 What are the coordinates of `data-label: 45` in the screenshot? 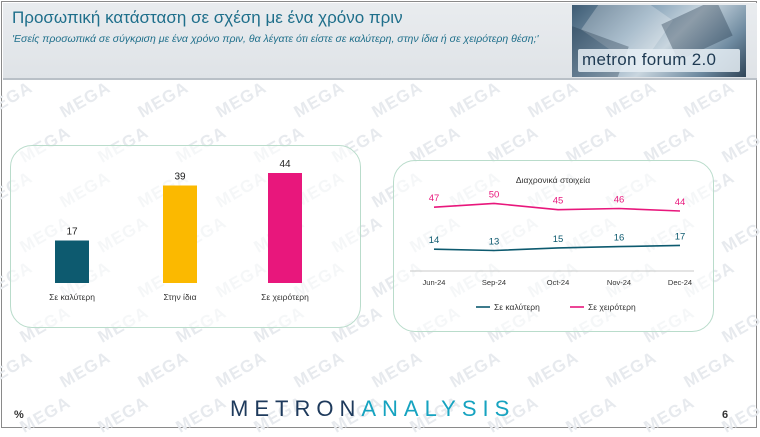 It's located at (558, 201).